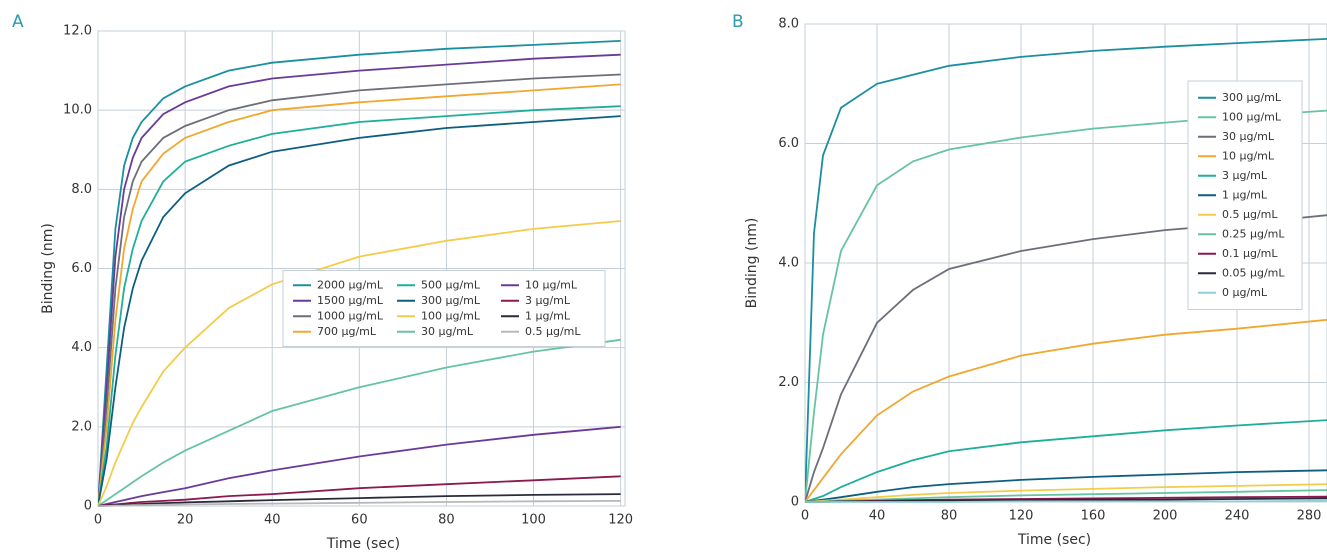 The image size is (1327, 552). What do you see at coordinates (1250, 253) in the screenshot?
I see `legend-label: 0.1 µg/mL` at bounding box center [1250, 253].